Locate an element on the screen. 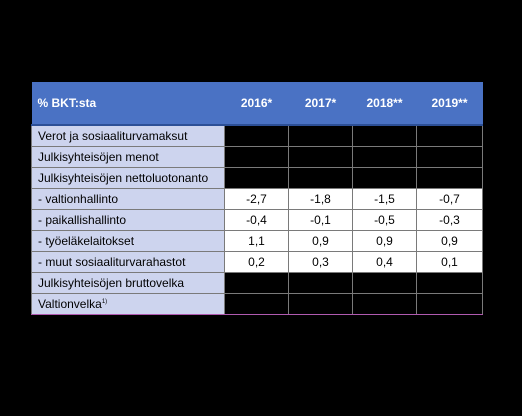 Image resolution: width=522 pixels, height=416 pixels. row-label: - muut sosiaaliturvarahastot is located at coordinates (128, 262).